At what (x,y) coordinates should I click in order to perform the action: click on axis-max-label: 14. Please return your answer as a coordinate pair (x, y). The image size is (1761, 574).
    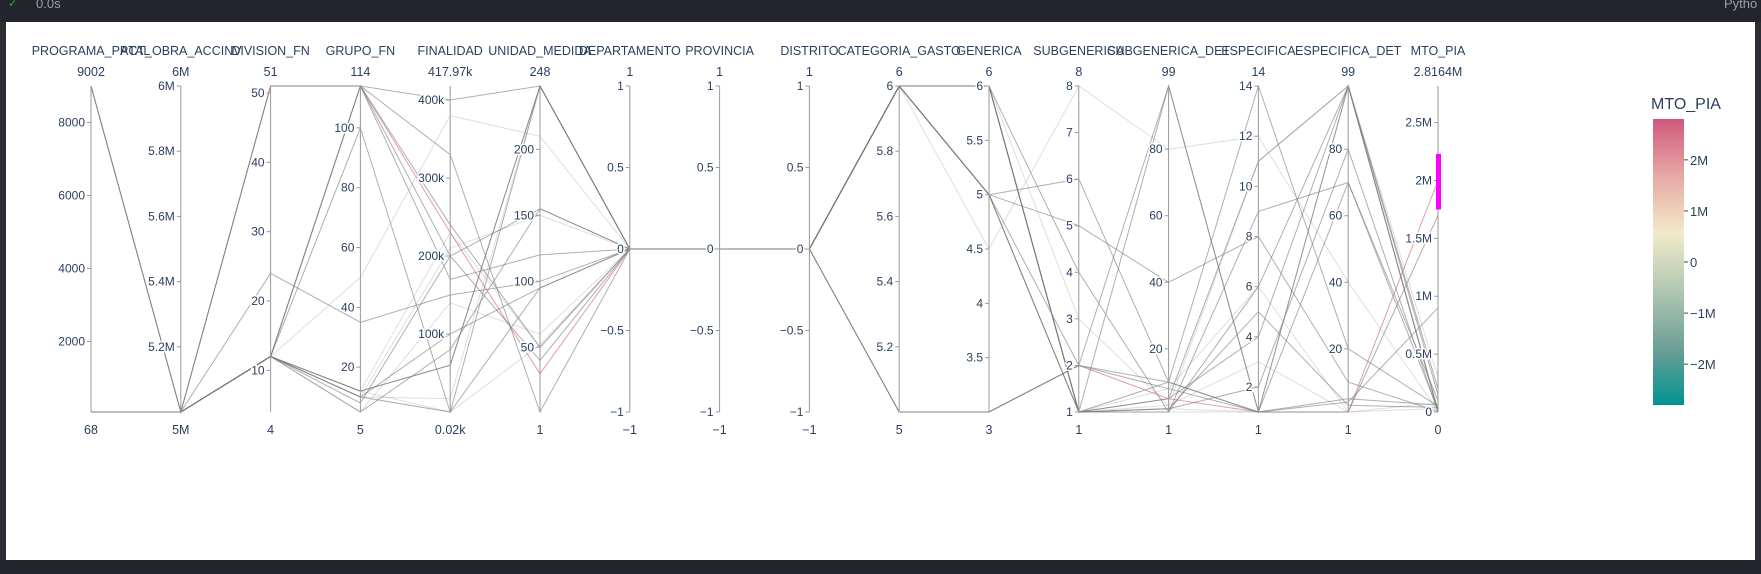
    Looking at the image, I should click on (1258, 72).